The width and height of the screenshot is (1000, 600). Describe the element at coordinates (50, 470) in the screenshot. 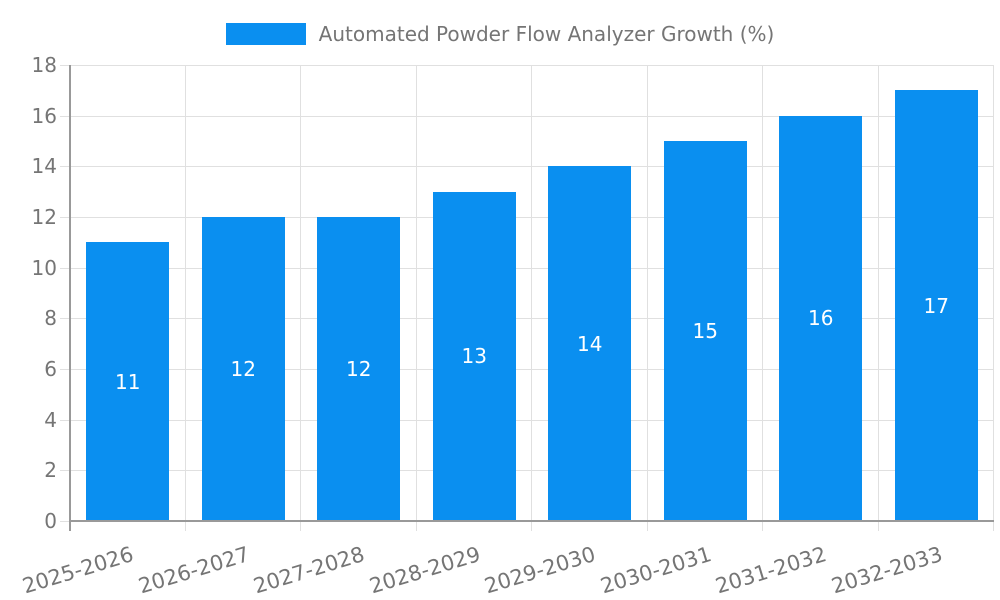

I see `y-tick-label: 2` at that location.